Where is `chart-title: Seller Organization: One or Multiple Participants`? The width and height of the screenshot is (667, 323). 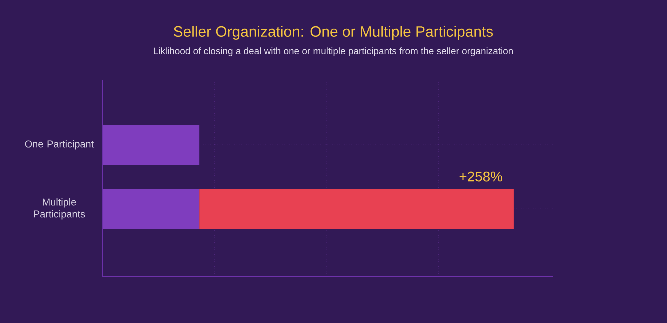
chart-title: Seller Organization: One or Multiple Participants is located at coordinates (334, 33).